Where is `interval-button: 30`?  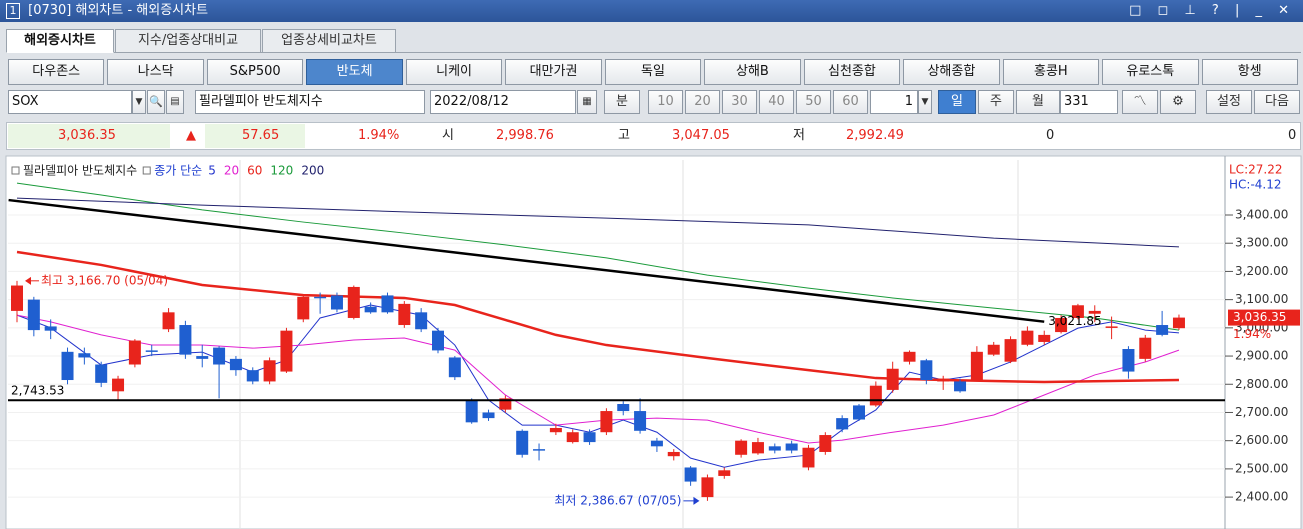 interval-button: 30 is located at coordinates (739, 102).